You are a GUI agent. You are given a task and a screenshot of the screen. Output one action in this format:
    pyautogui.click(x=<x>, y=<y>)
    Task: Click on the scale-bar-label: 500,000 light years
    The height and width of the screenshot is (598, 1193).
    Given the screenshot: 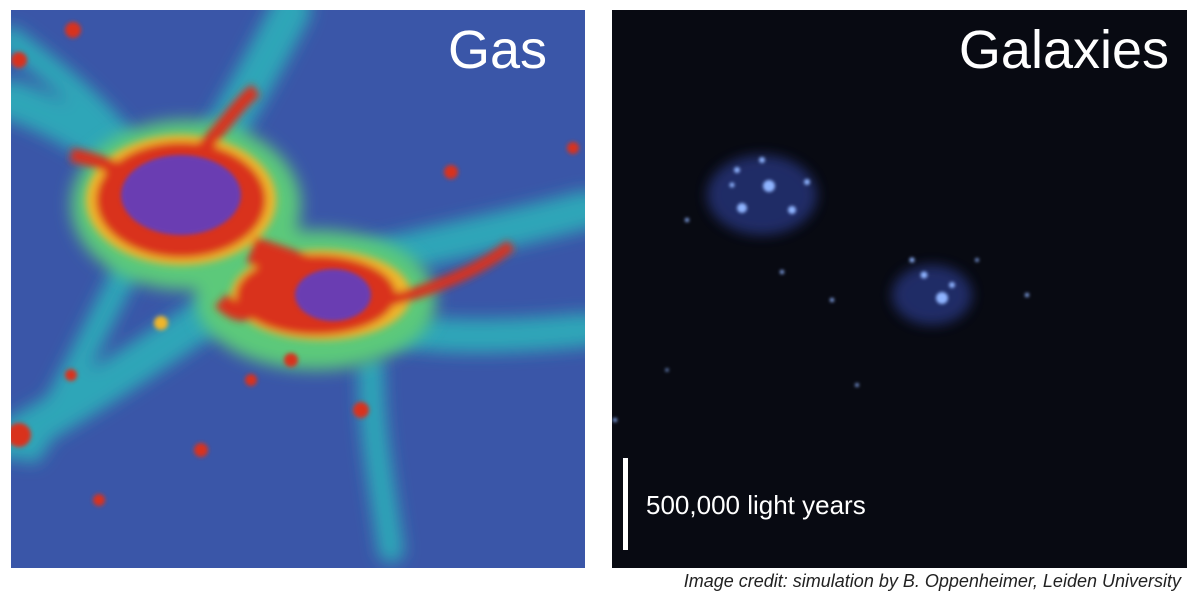 What is the action you would take?
    pyautogui.click(x=756, y=505)
    